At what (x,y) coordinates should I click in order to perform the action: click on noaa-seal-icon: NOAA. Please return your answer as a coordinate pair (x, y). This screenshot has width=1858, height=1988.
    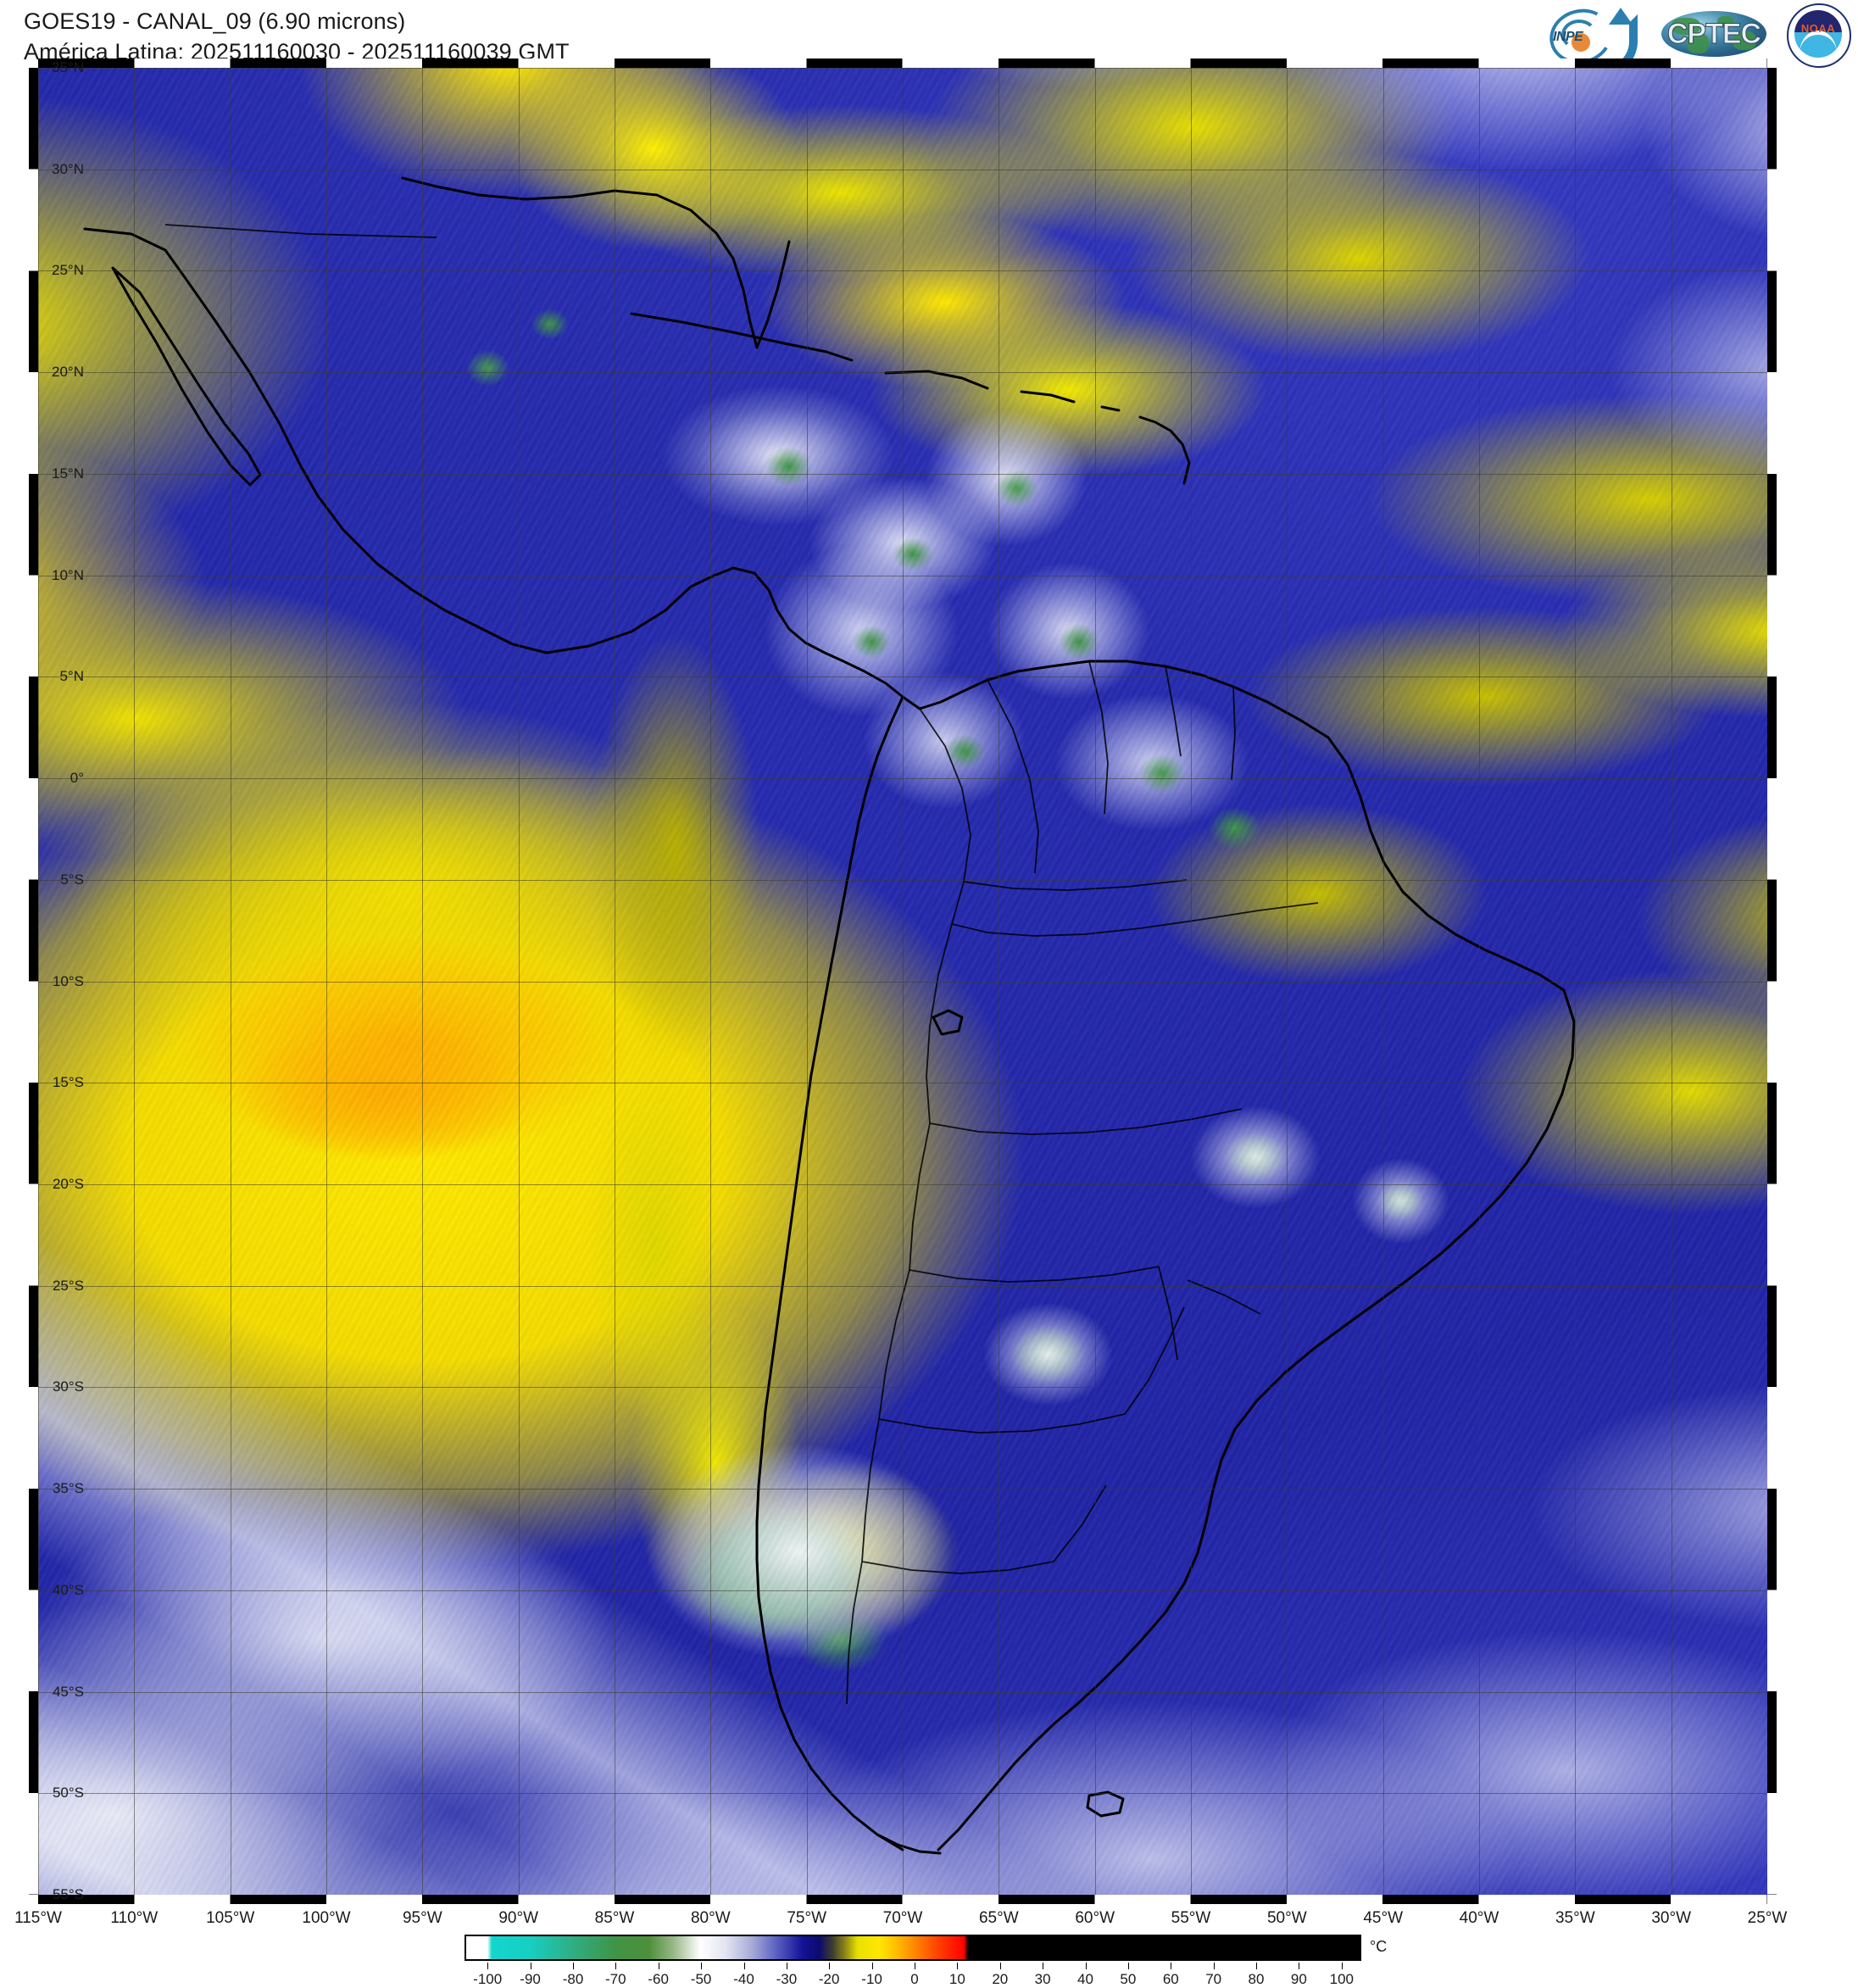
    Looking at the image, I should click on (1819, 35).